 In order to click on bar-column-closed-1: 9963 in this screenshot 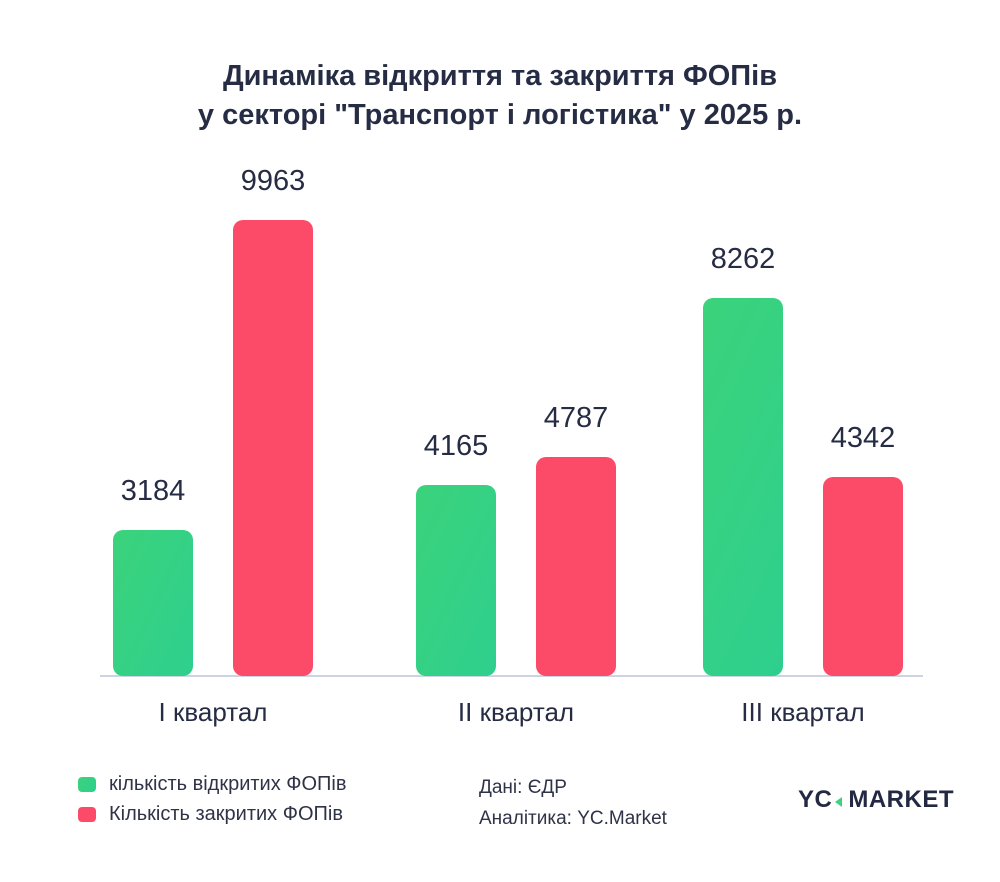, I will do `click(273, 421)`.